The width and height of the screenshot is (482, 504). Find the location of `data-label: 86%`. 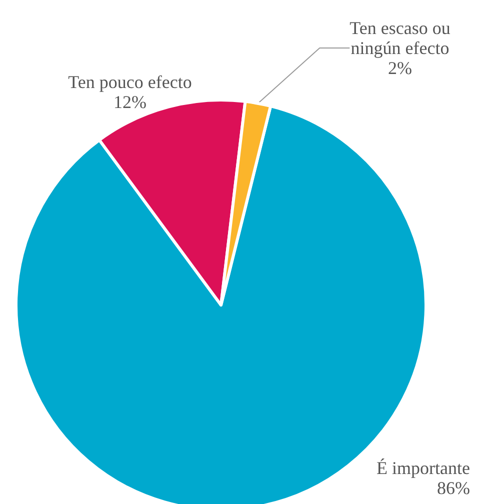

data-label: 86% is located at coordinates (453, 488).